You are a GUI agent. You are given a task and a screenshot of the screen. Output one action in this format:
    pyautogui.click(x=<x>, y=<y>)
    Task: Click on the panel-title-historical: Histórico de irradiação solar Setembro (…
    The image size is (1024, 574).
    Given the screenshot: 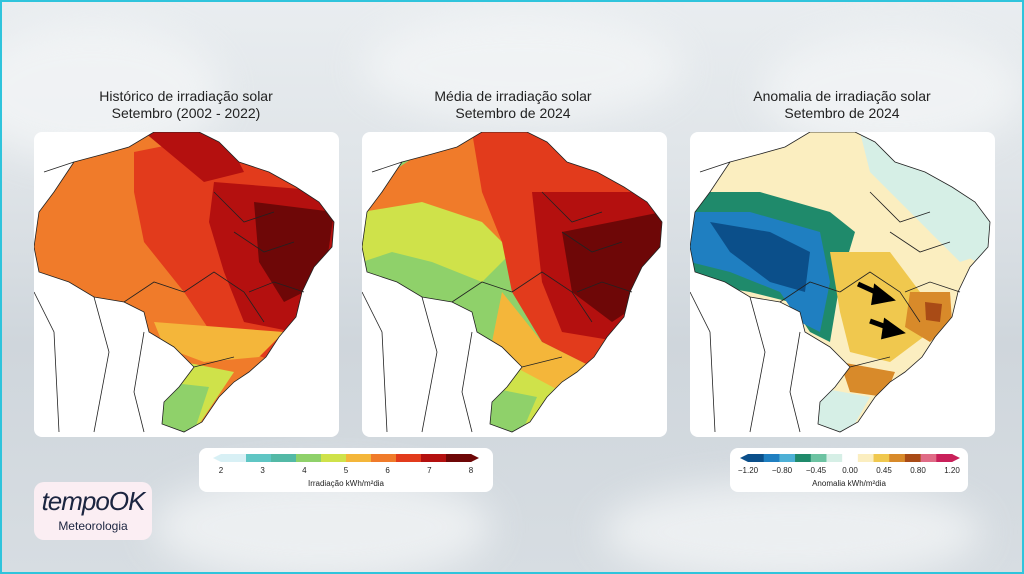 What is the action you would take?
    pyautogui.click(x=186, y=105)
    